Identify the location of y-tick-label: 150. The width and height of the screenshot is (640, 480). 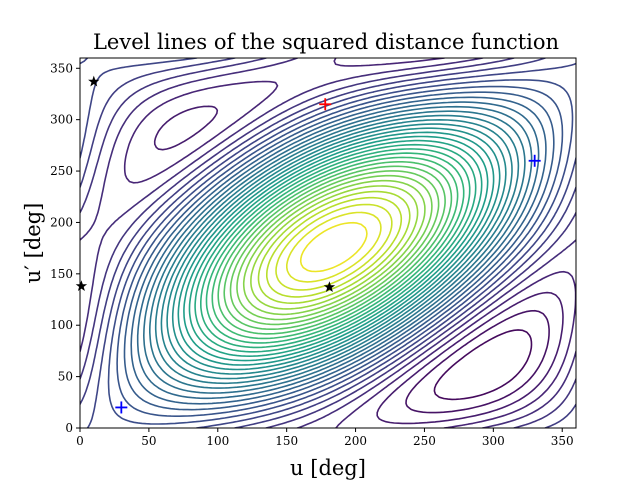
(61, 274).